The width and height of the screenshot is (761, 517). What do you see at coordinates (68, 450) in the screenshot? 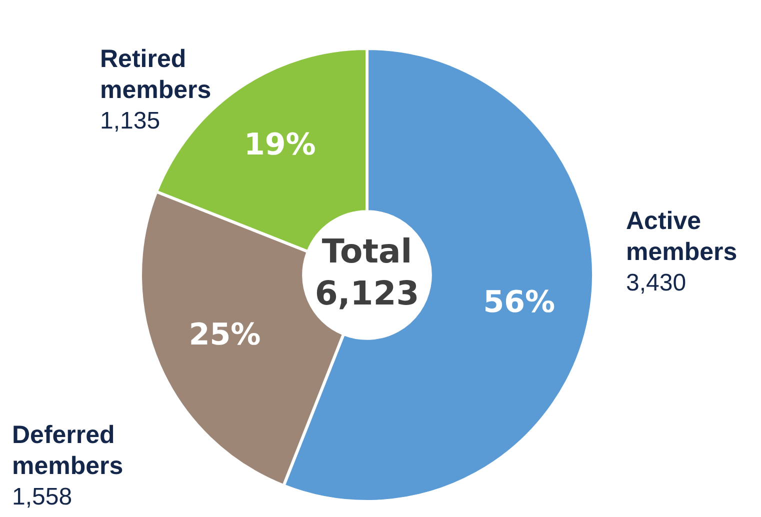
I see `slice-label: Deferred members` at bounding box center [68, 450].